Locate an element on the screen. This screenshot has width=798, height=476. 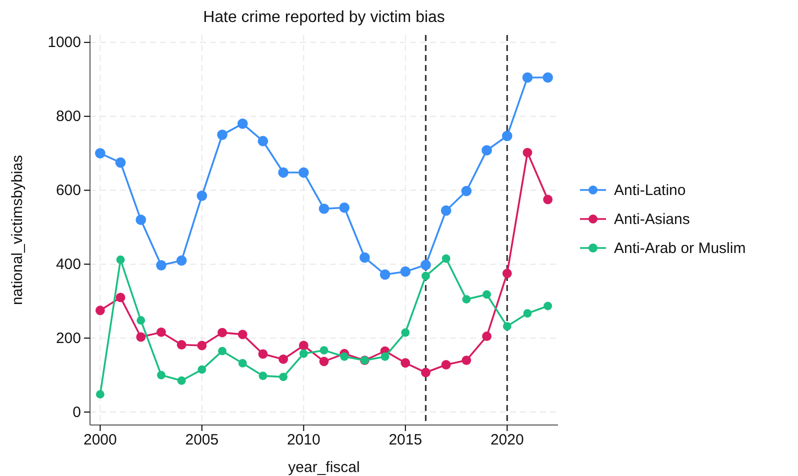
x-tick-label: 2005 is located at coordinates (202, 440).